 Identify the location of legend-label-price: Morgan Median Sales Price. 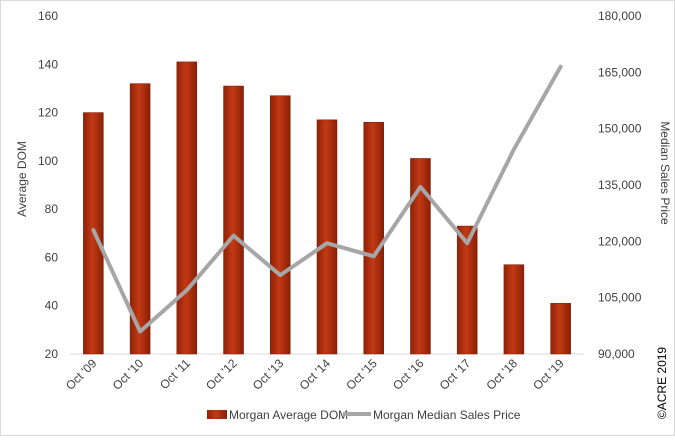
(447, 415).